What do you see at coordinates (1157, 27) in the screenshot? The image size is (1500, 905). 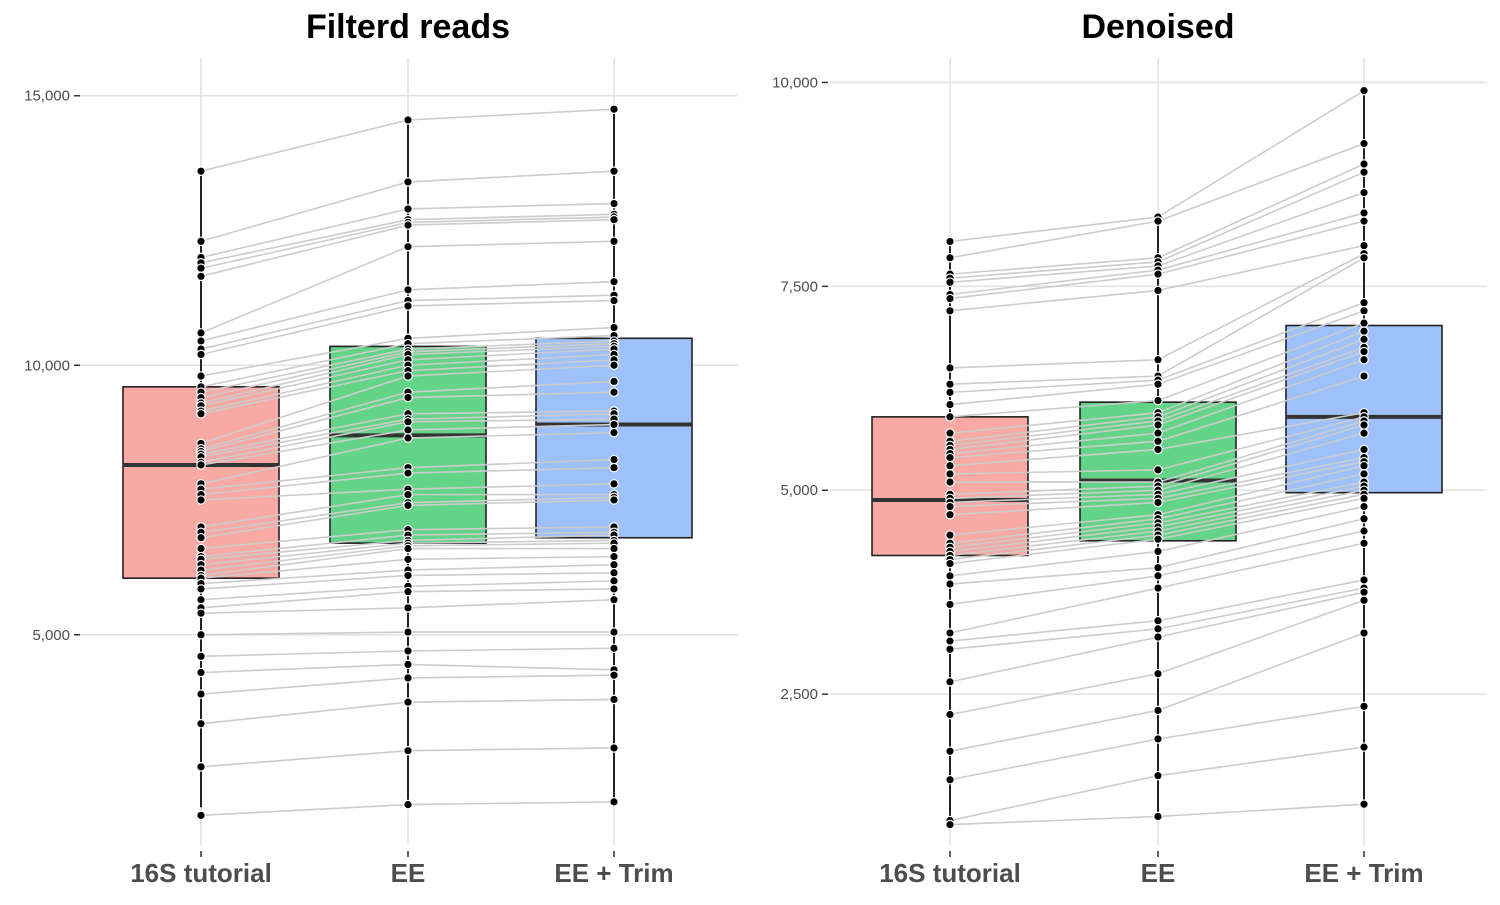 I see `panel-title: Denoised` at bounding box center [1157, 27].